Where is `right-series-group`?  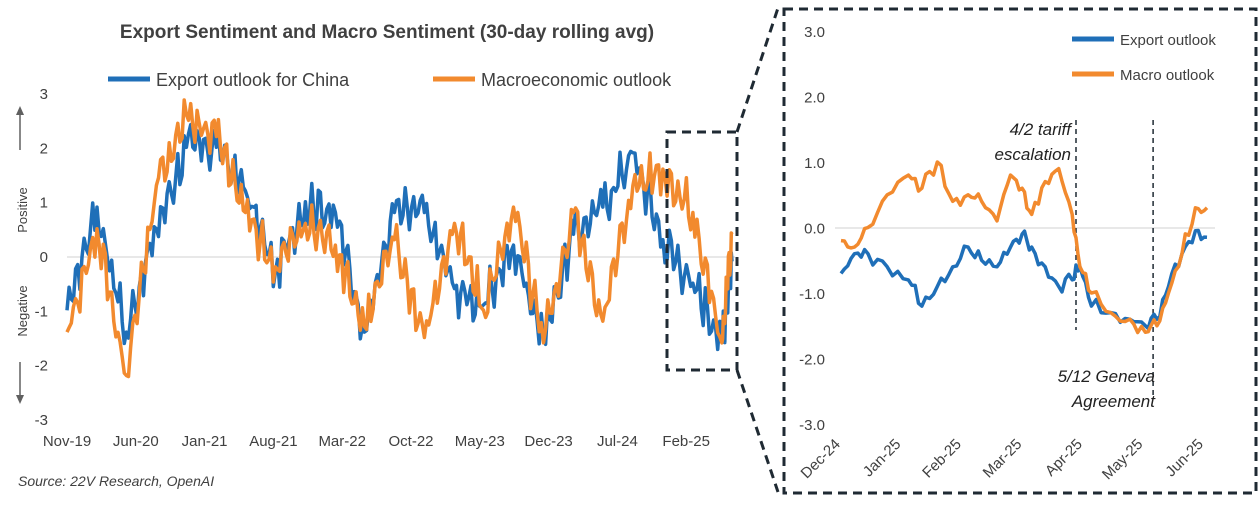 right-series-group is located at coordinates (1024, 247).